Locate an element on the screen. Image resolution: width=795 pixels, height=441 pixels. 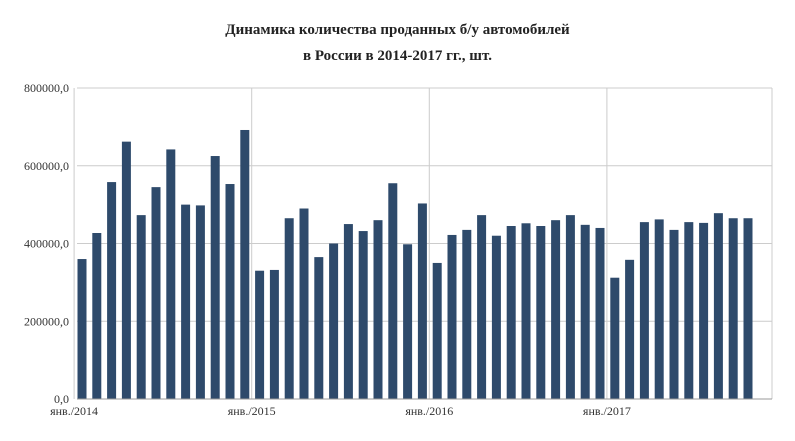
x-tick-label: янв./2016 is located at coordinates (429, 411).